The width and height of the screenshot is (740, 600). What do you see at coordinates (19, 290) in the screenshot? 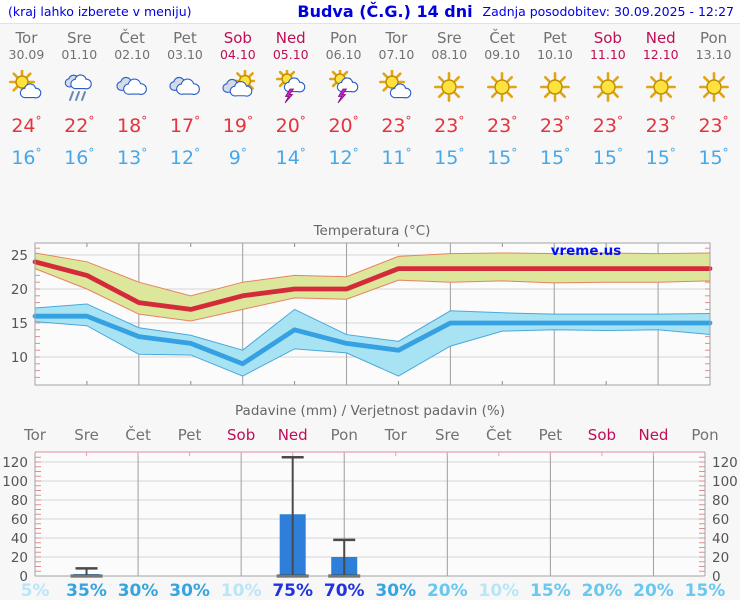
I see `temp-y-tick: 20` at bounding box center [19, 290].